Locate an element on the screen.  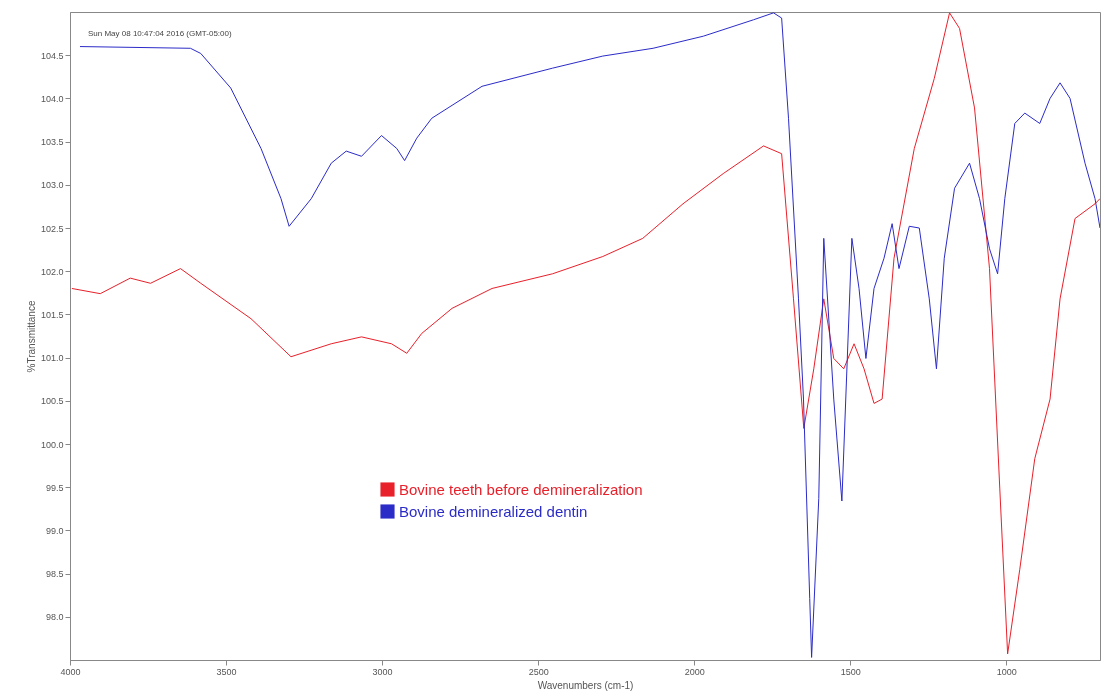
x-tick-label: 3000 is located at coordinates (382, 671).